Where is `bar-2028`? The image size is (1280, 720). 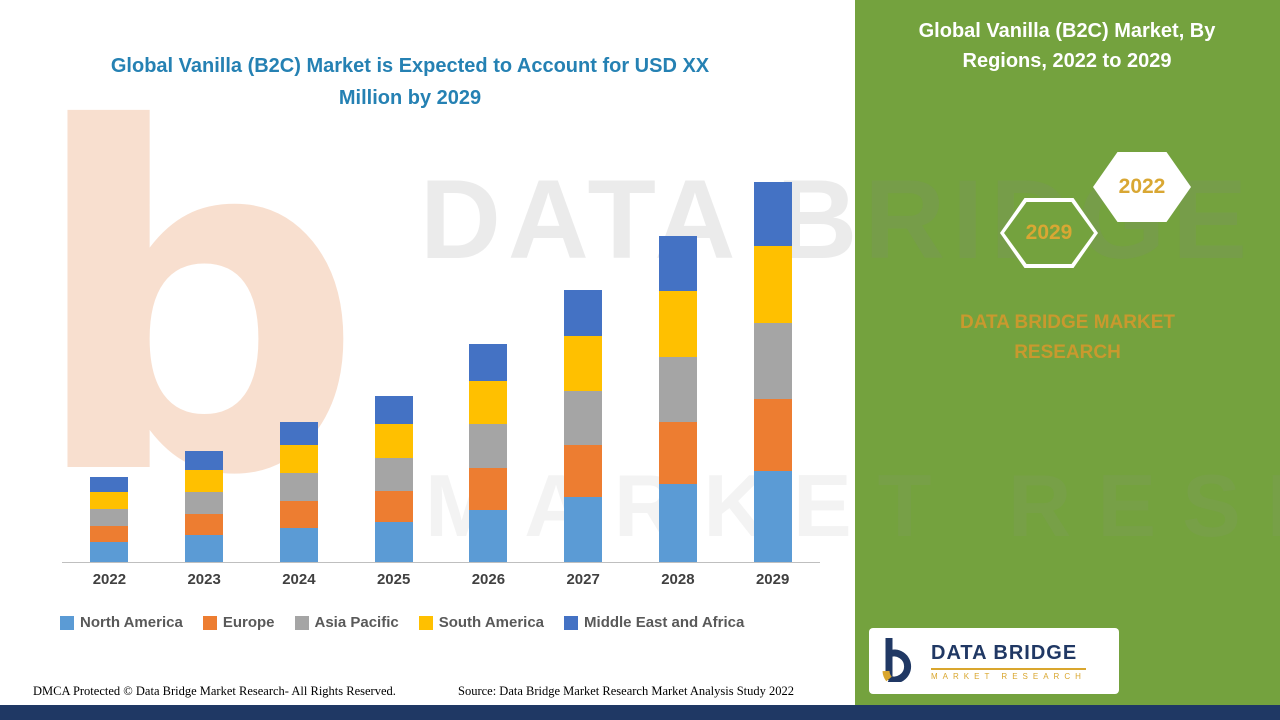
bar-2028 is located at coordinates (677, 399).